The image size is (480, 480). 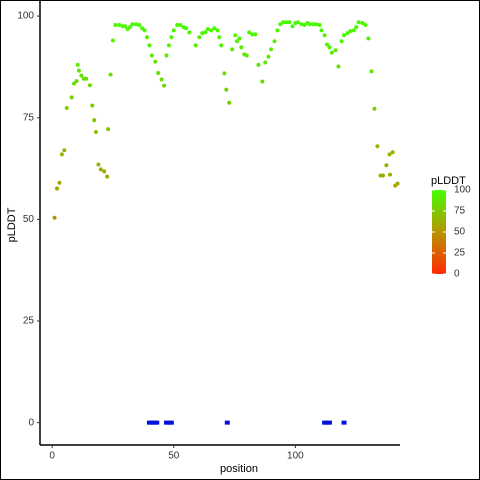 I want to click on x-axis-title: position, so click(x=239, y=469).